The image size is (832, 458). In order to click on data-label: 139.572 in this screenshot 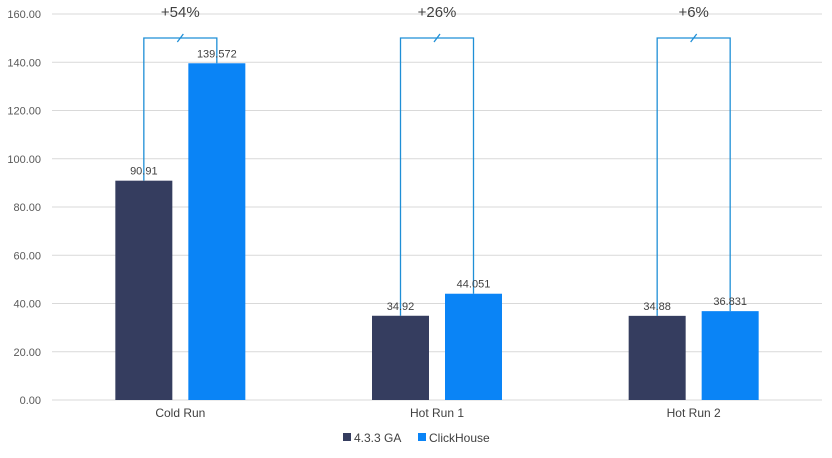, I will do `click(217, 54)`.